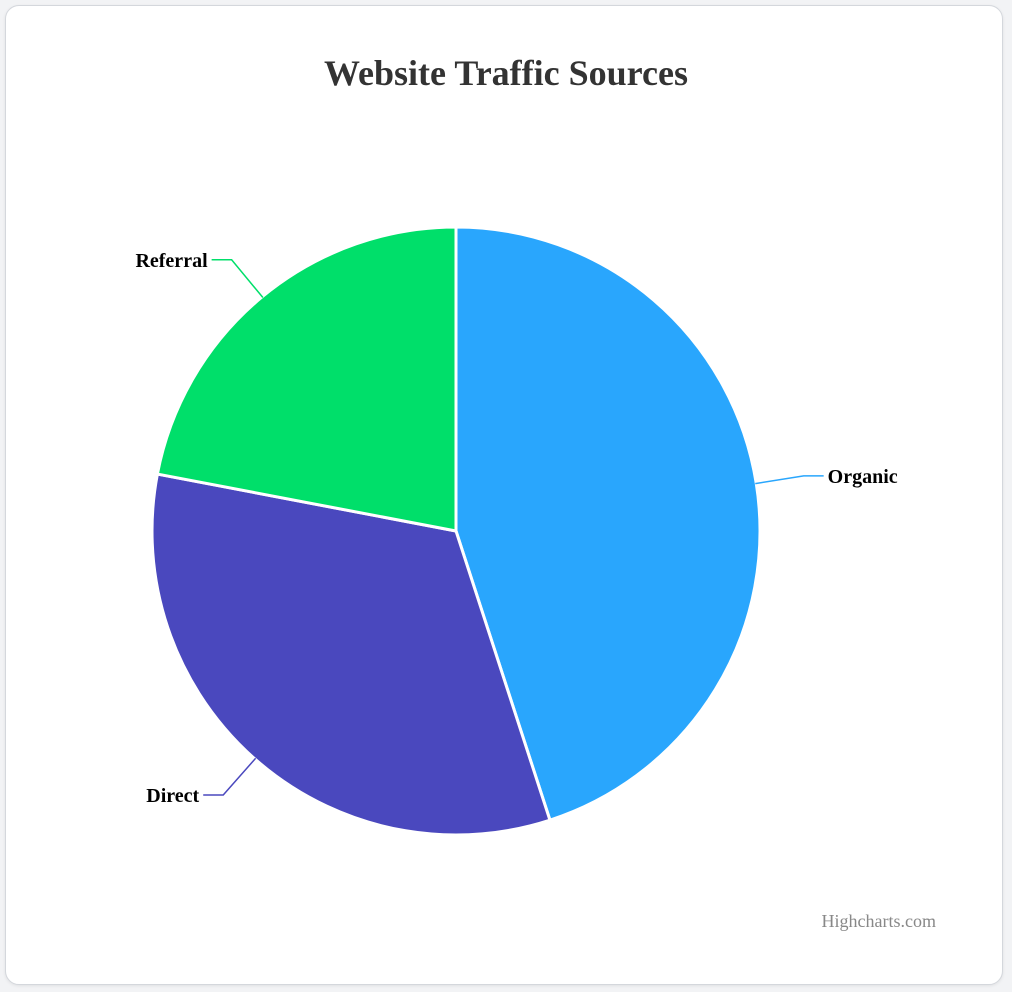 This screenshot has height=992, width=1012. I want to click on connector-organic, so click(789, 480).